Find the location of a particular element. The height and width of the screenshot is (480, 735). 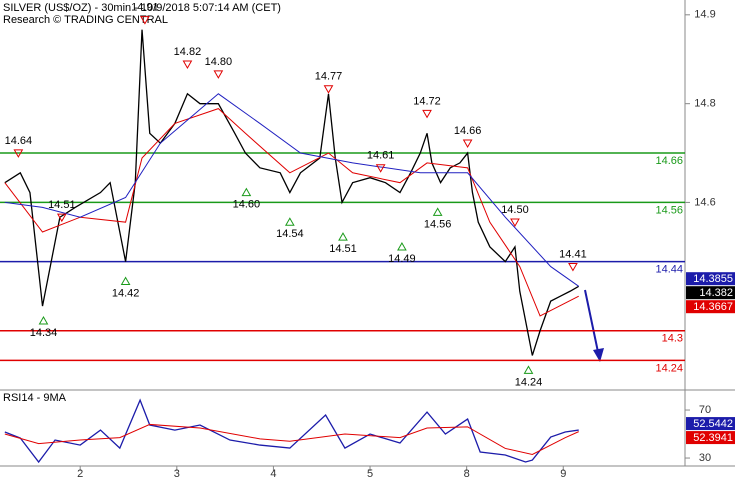

peak-label: 14.80 is located at coordinates (219, 62).